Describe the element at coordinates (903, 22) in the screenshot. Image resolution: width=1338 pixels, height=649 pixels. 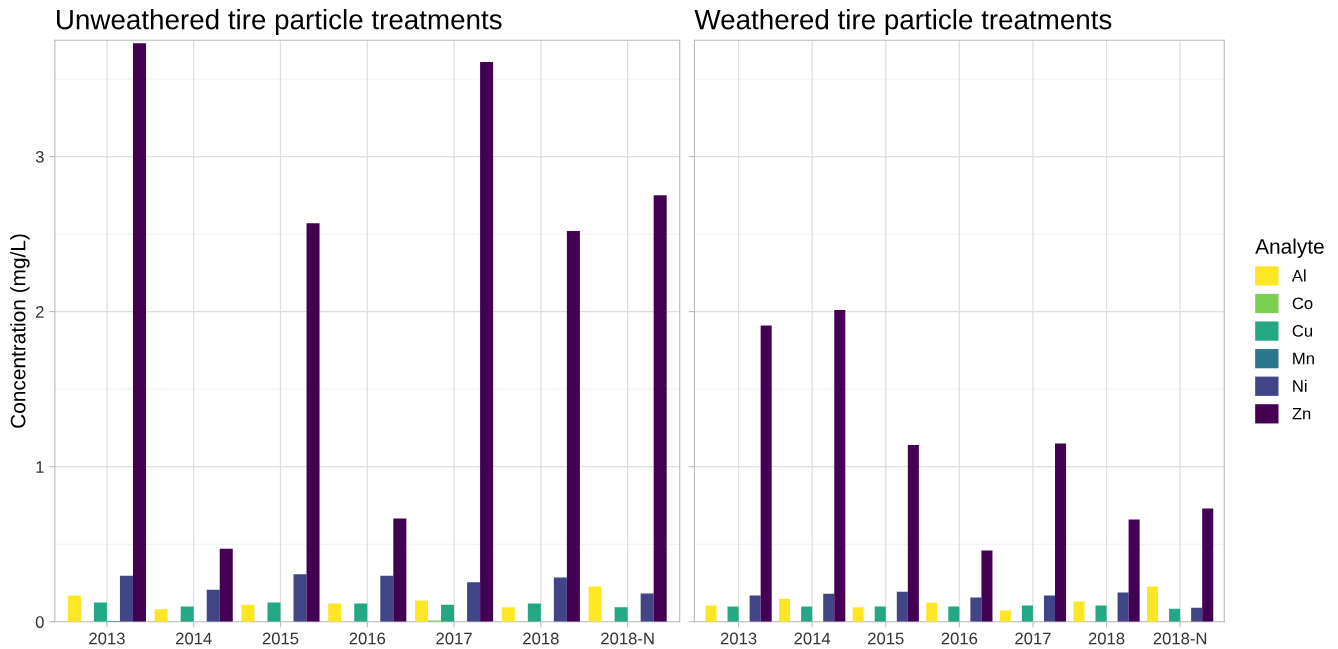
I see `chart-title: Weathered tire particle treatments` at that location.